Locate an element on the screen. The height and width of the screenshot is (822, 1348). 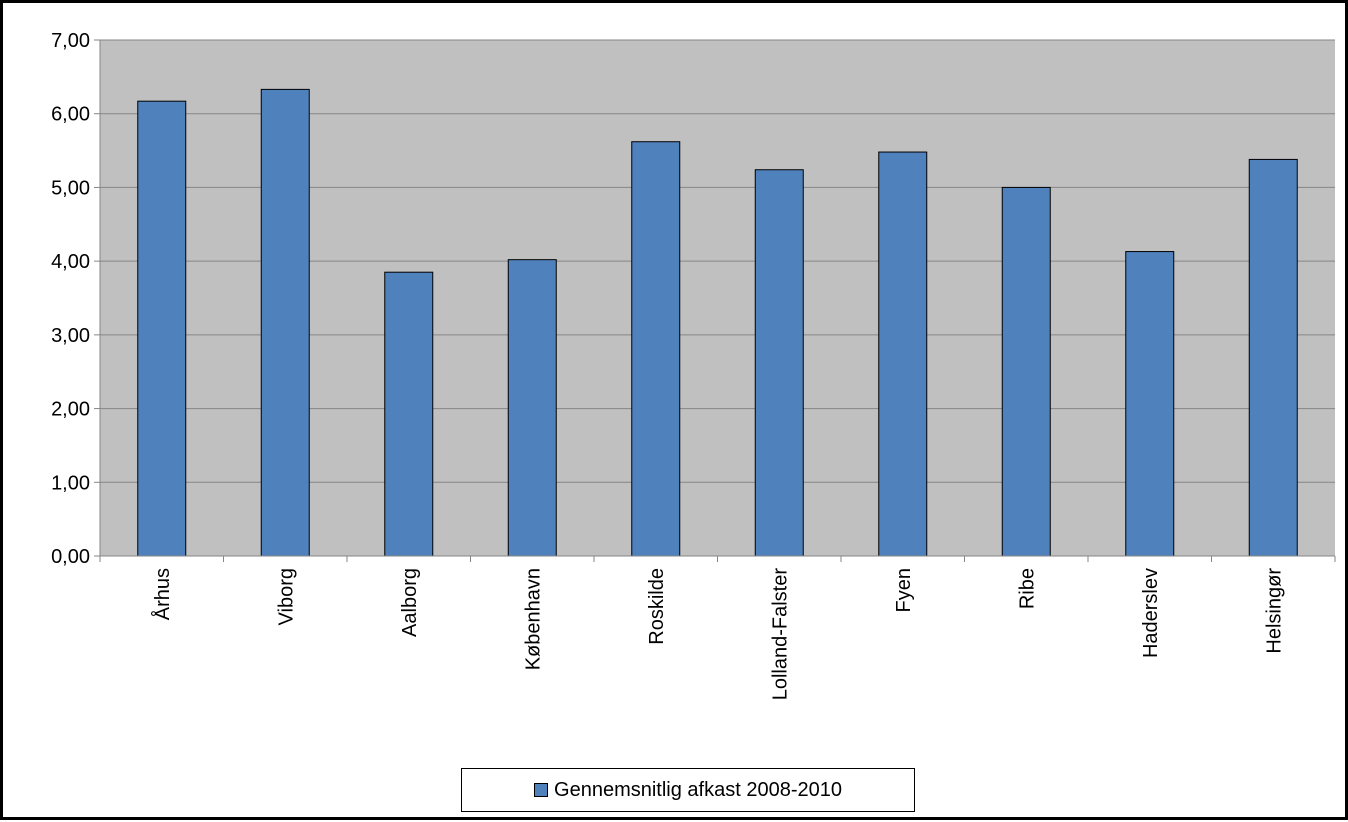
x-tick-label: Viborg is located at coordinates (286, 596).